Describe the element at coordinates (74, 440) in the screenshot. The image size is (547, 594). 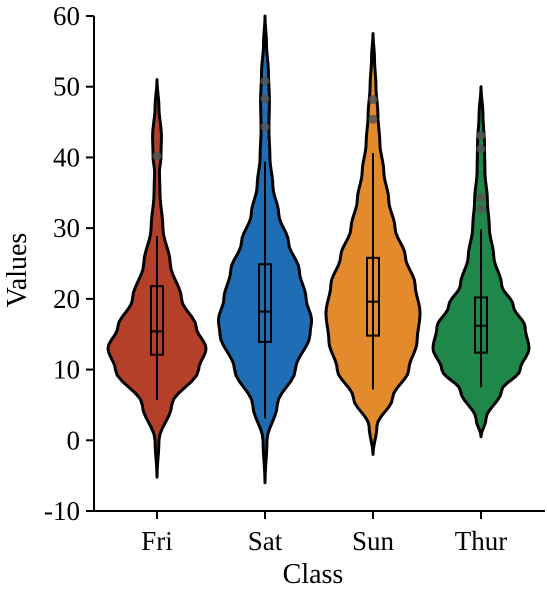
I see `y-tick-label: 0` at that location.